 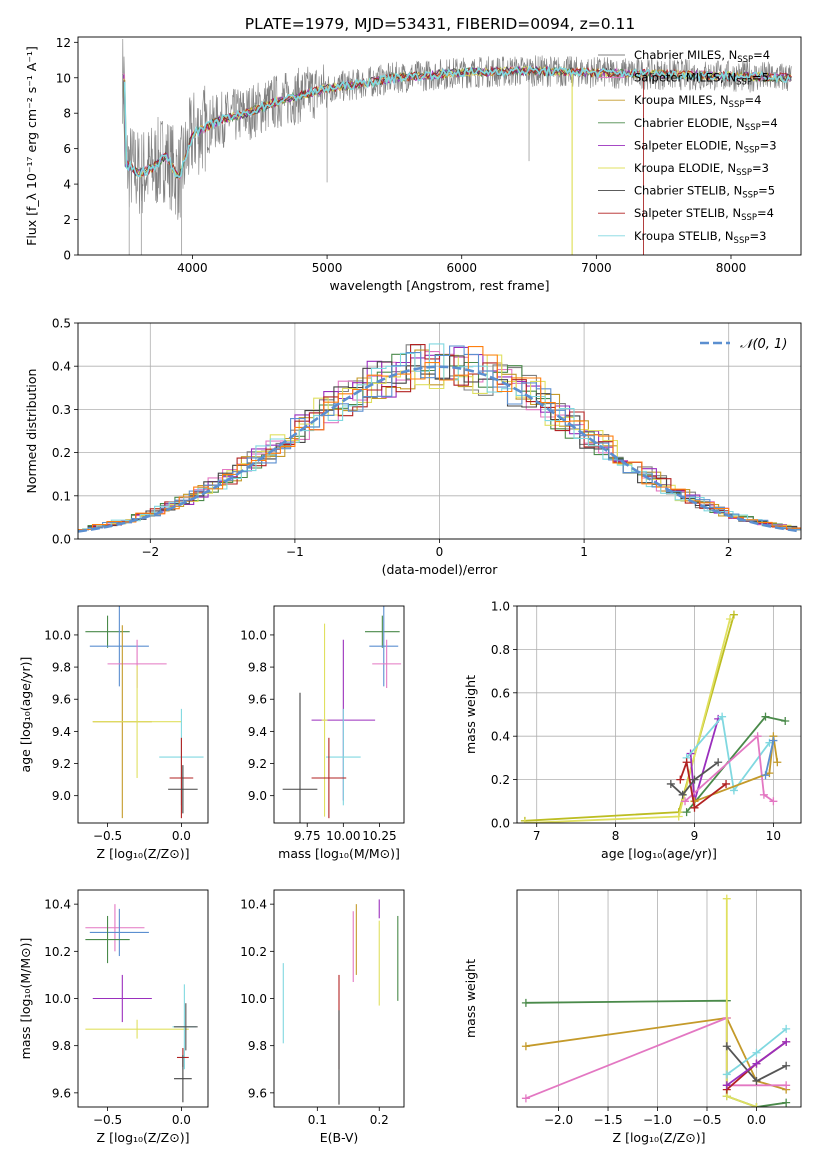 I want to click on y-tick-label: 9.4, so click(x=61, y=732).